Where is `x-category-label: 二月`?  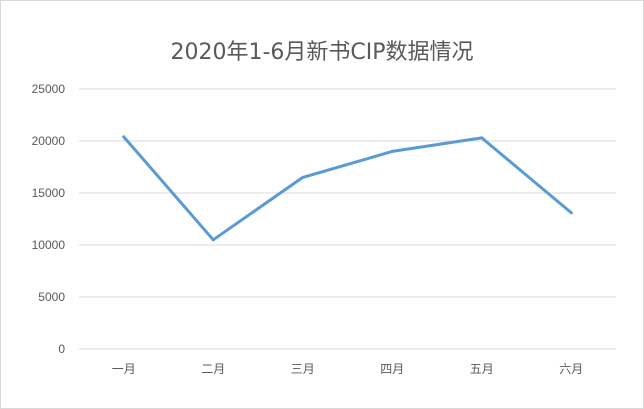 x-category-label: 二月 is located at coordinates (213, 369).